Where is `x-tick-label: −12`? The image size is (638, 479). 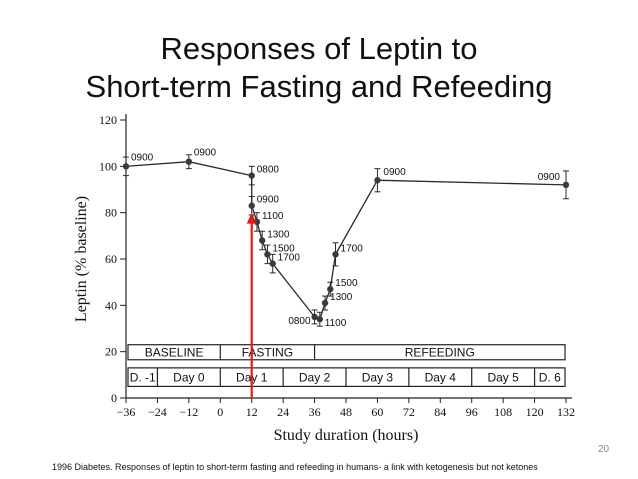
x-tick-label: −12 is located at coordinates (188, 412).